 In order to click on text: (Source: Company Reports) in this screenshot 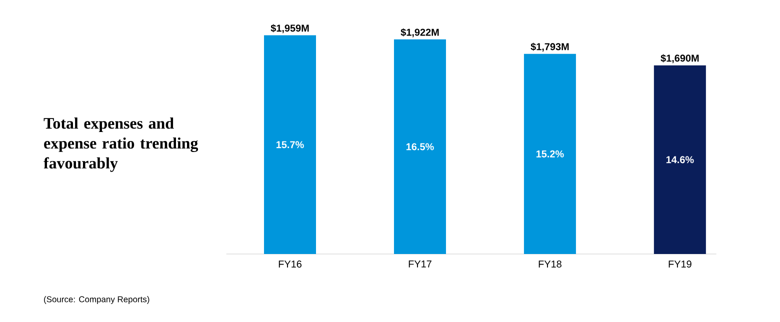, I will do `click(97, 300)`.